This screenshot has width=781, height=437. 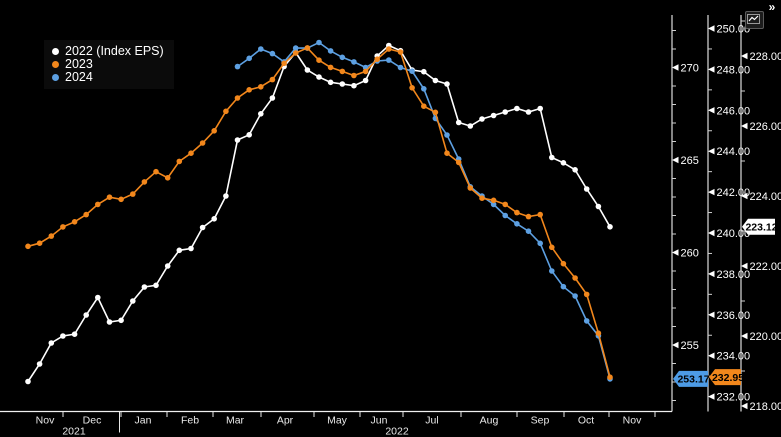 I want to click on year-label: 2022, so click(x=397, y=431).